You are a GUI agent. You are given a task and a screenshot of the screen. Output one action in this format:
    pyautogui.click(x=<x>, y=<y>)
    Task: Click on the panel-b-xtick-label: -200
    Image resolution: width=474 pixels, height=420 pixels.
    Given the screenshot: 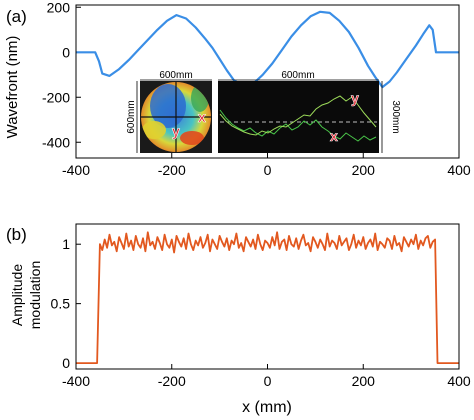 What is the action you would take?
    pyautogui.click(x=172, y=381)
    